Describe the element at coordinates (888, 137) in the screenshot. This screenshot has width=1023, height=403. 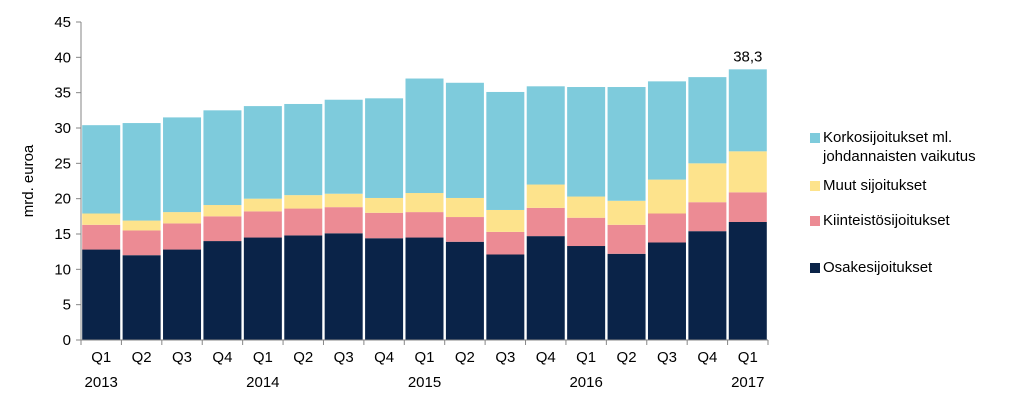
I see `legend-label: Korkosijoitukset ml.` at that location.